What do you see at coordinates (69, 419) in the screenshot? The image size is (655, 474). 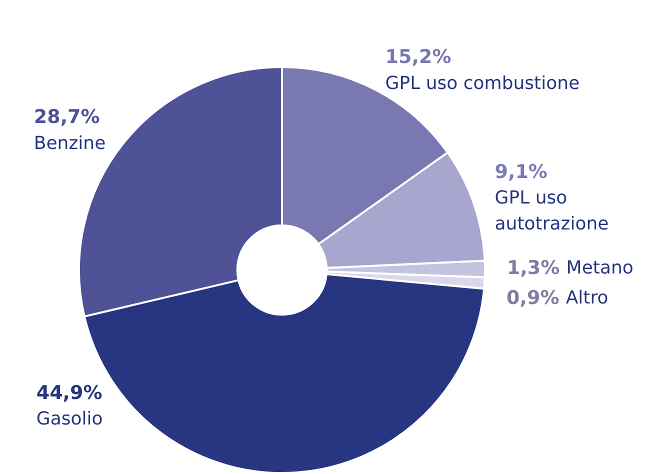 I see `slice-label: Gasolio` at bounding box center [69, 419].